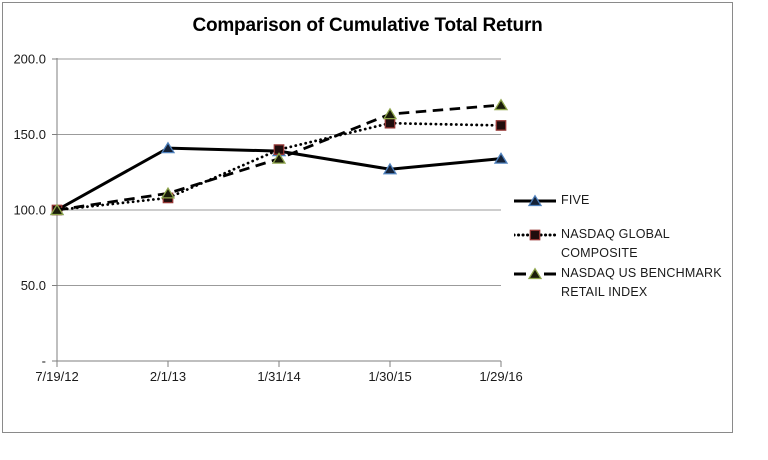  What do you see at coordinates (641, 282) in the screenshot?
I see `legend-label: NASDAQ US BENCHMARK RETAIL INDEX` at bounding box center [641, 282].